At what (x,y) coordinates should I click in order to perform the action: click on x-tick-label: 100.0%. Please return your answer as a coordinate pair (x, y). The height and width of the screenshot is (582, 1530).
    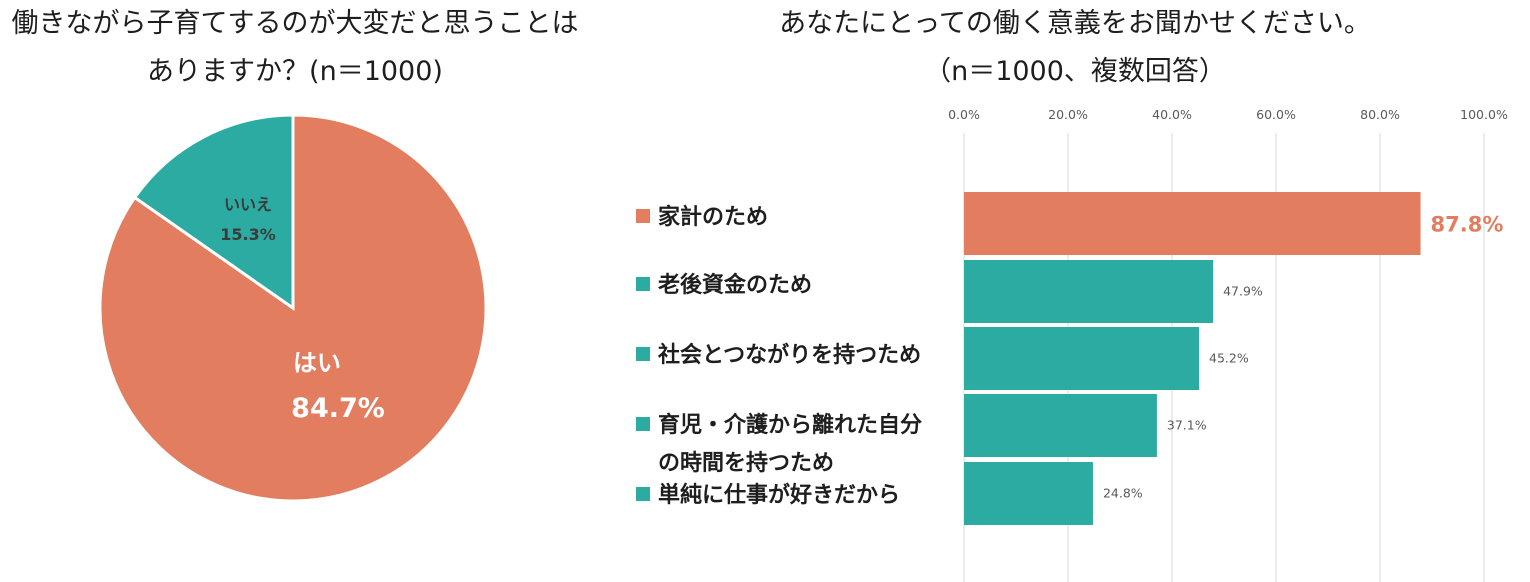
    Looking at the image, I should click on (1484, 114).